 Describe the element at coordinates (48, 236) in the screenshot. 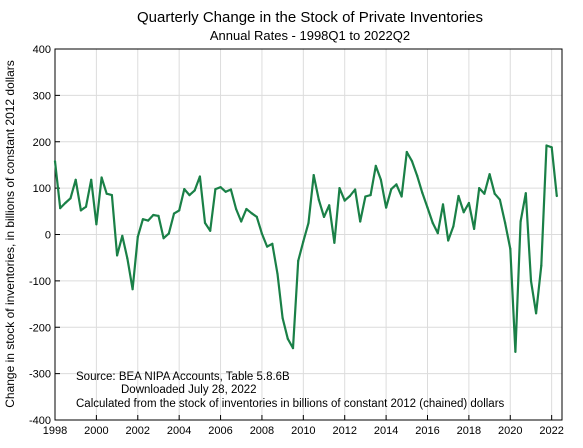

I see `y-tick-label: 0` at that location.